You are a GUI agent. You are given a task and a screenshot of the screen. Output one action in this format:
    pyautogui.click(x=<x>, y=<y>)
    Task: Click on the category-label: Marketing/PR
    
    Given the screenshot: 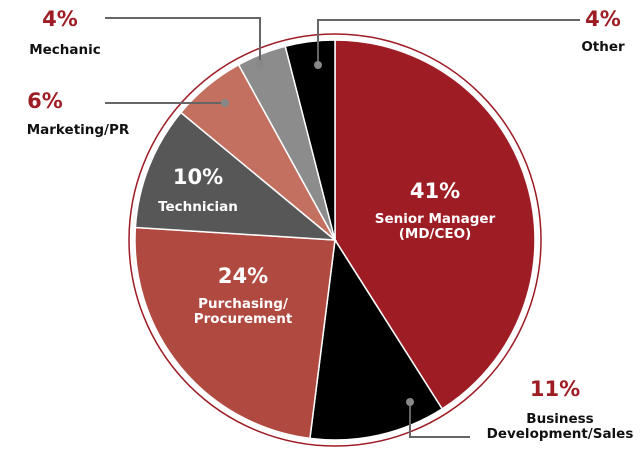 What is the action you would take?
    pyautogui.click(x=78, y=130)
    